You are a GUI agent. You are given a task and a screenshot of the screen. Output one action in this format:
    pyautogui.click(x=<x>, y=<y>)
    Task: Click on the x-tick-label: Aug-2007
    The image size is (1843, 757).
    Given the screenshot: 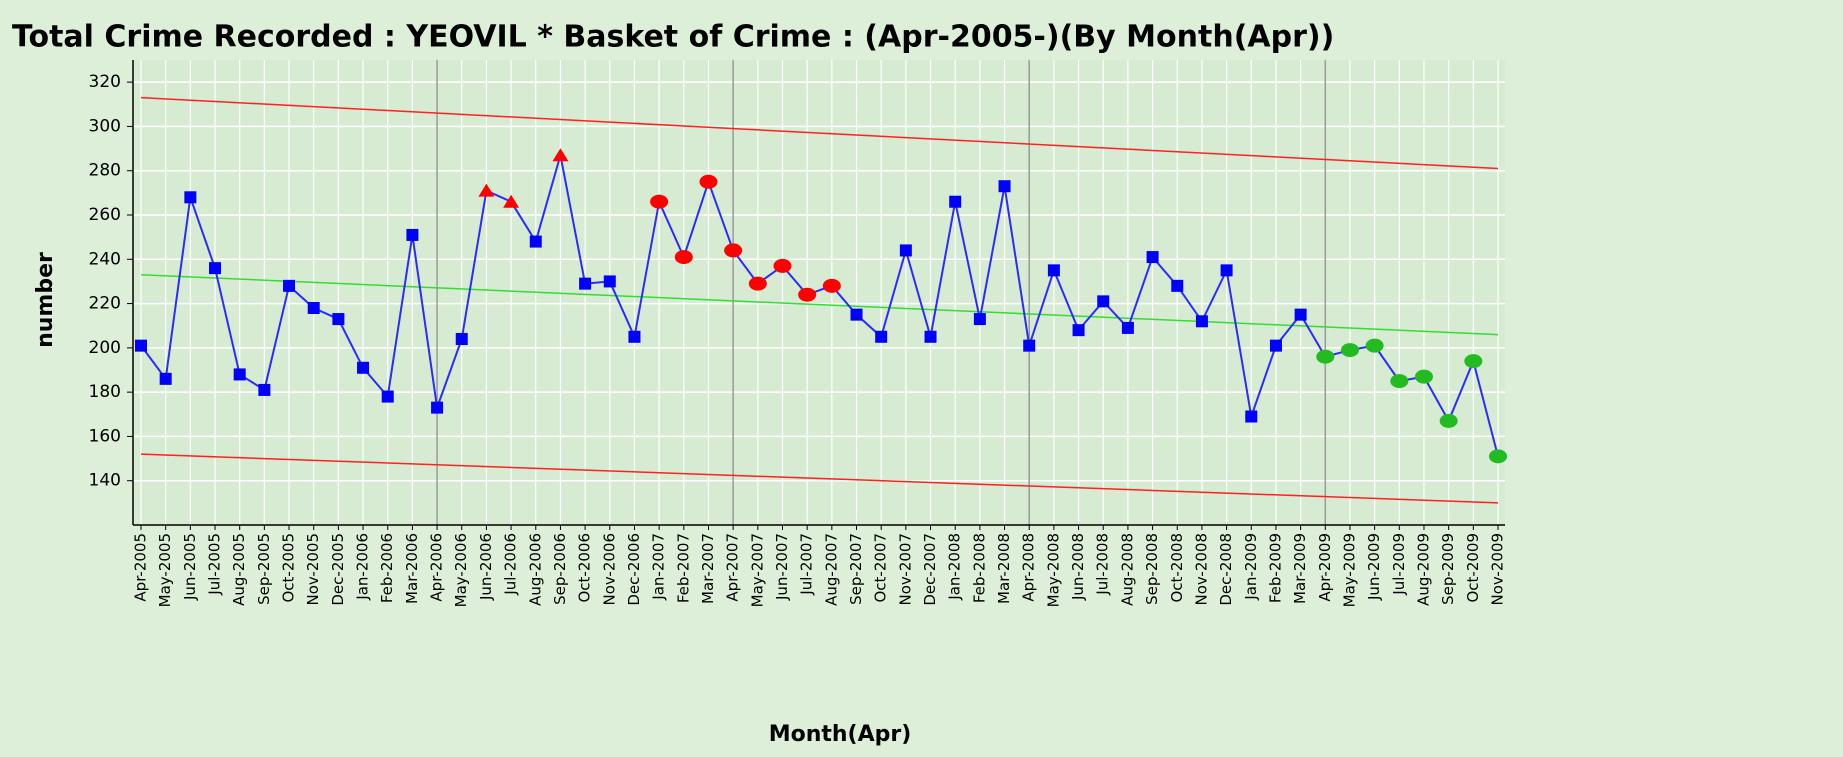 What is the action you would take?
    pyautogui.click(x=831, y=569)
    